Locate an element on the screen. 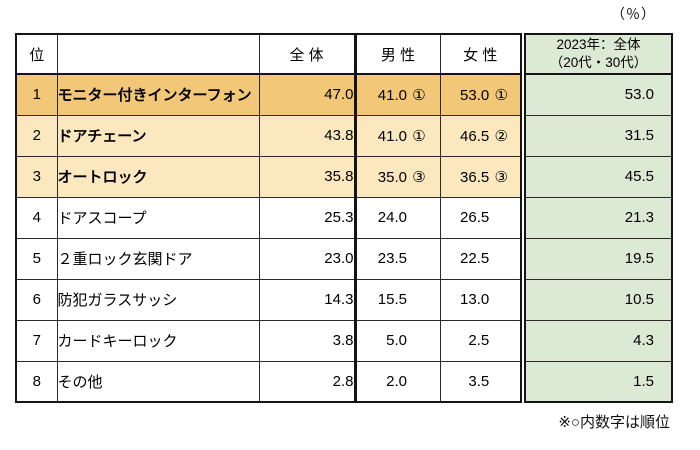 The image size is (700, 450). header-rank: 位 is located at coordinates (36, 54).